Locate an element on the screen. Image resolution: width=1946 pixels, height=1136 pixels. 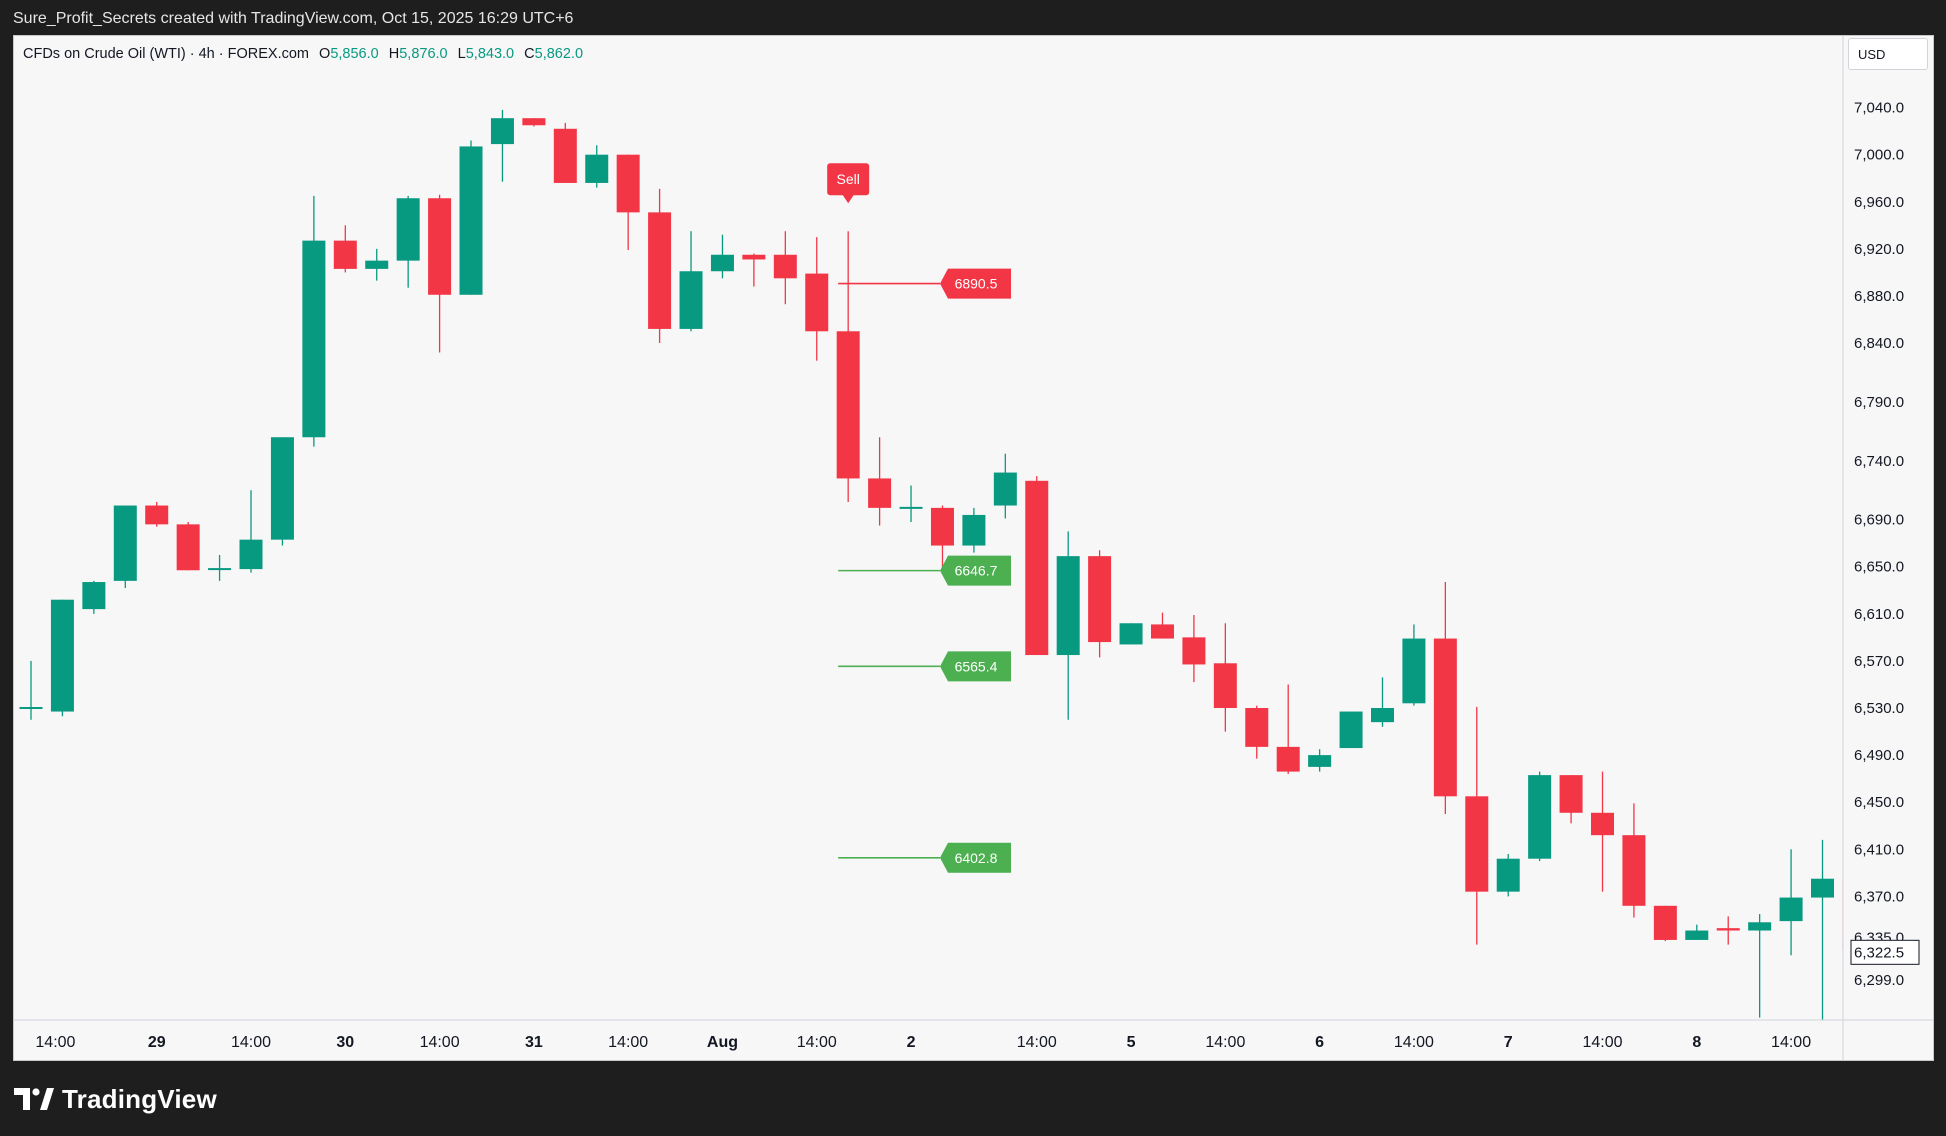
high-label: H is located at coordinates (394, 54).